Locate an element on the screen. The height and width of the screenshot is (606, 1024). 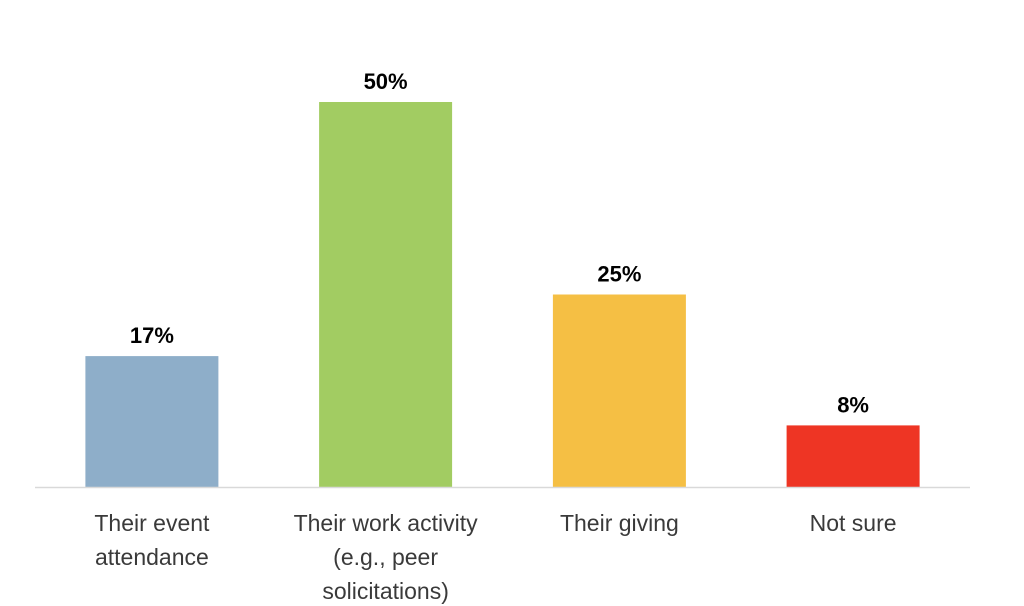
category-label-line: solicitations) is located at coordinates (385, 591).